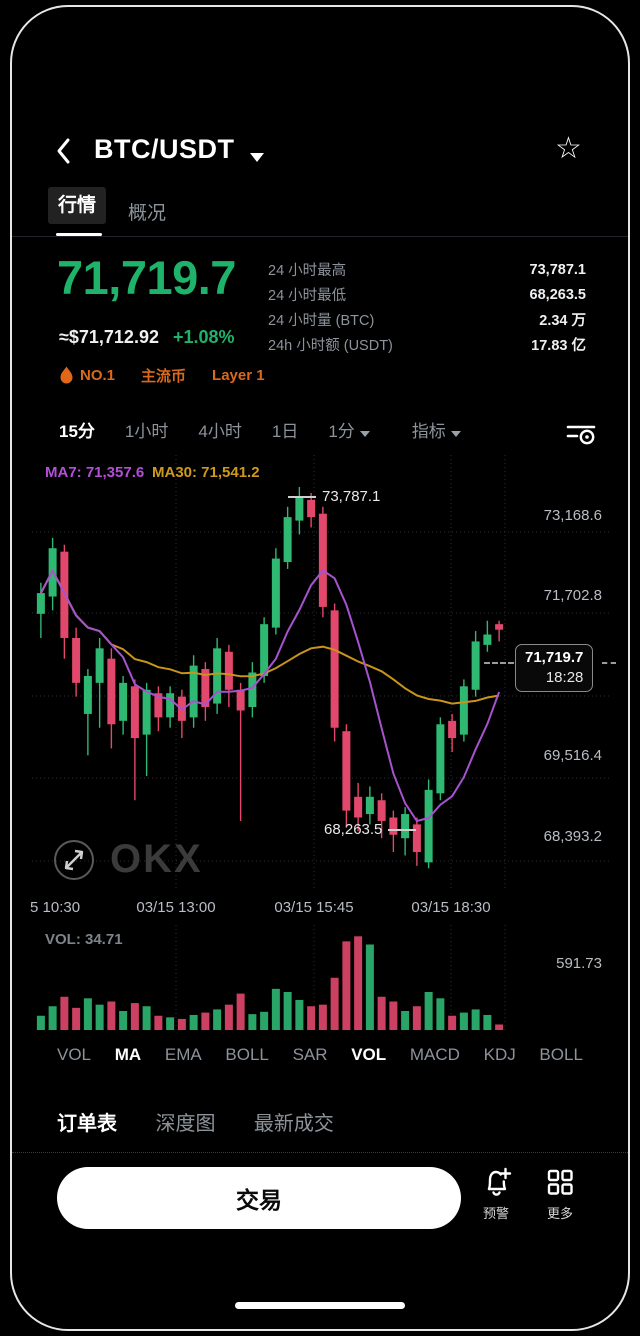 The image size is (640, 1336). I want to click on indicator-tab-ema: EMA, so click(183, 1054).